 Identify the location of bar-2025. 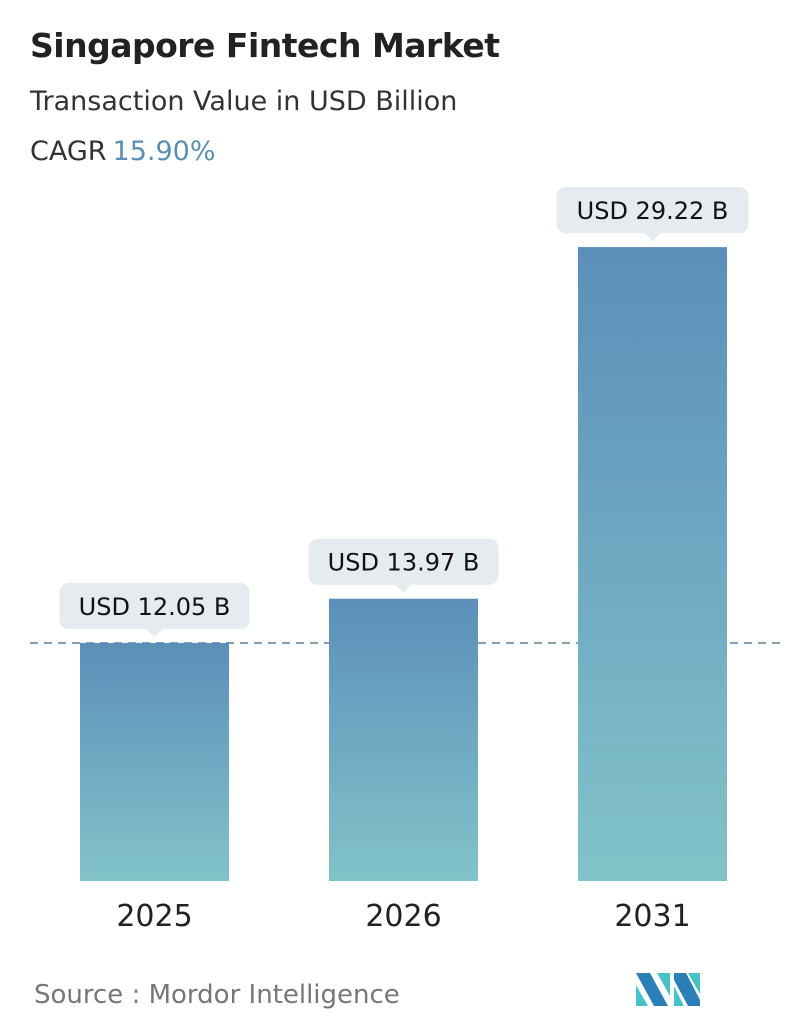
(154, 762).